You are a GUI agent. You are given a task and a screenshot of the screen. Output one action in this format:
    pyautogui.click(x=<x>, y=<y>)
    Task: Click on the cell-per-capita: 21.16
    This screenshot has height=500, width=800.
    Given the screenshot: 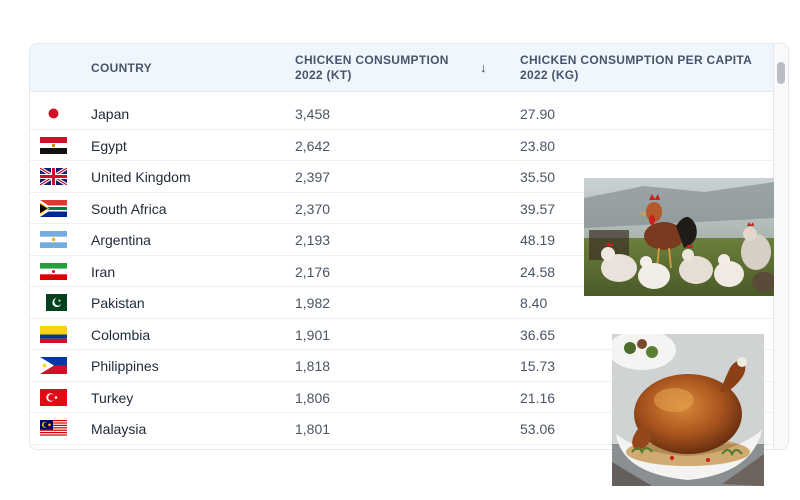 What is the action you would take?
    pyautogui.click(x=538, y=397)
    